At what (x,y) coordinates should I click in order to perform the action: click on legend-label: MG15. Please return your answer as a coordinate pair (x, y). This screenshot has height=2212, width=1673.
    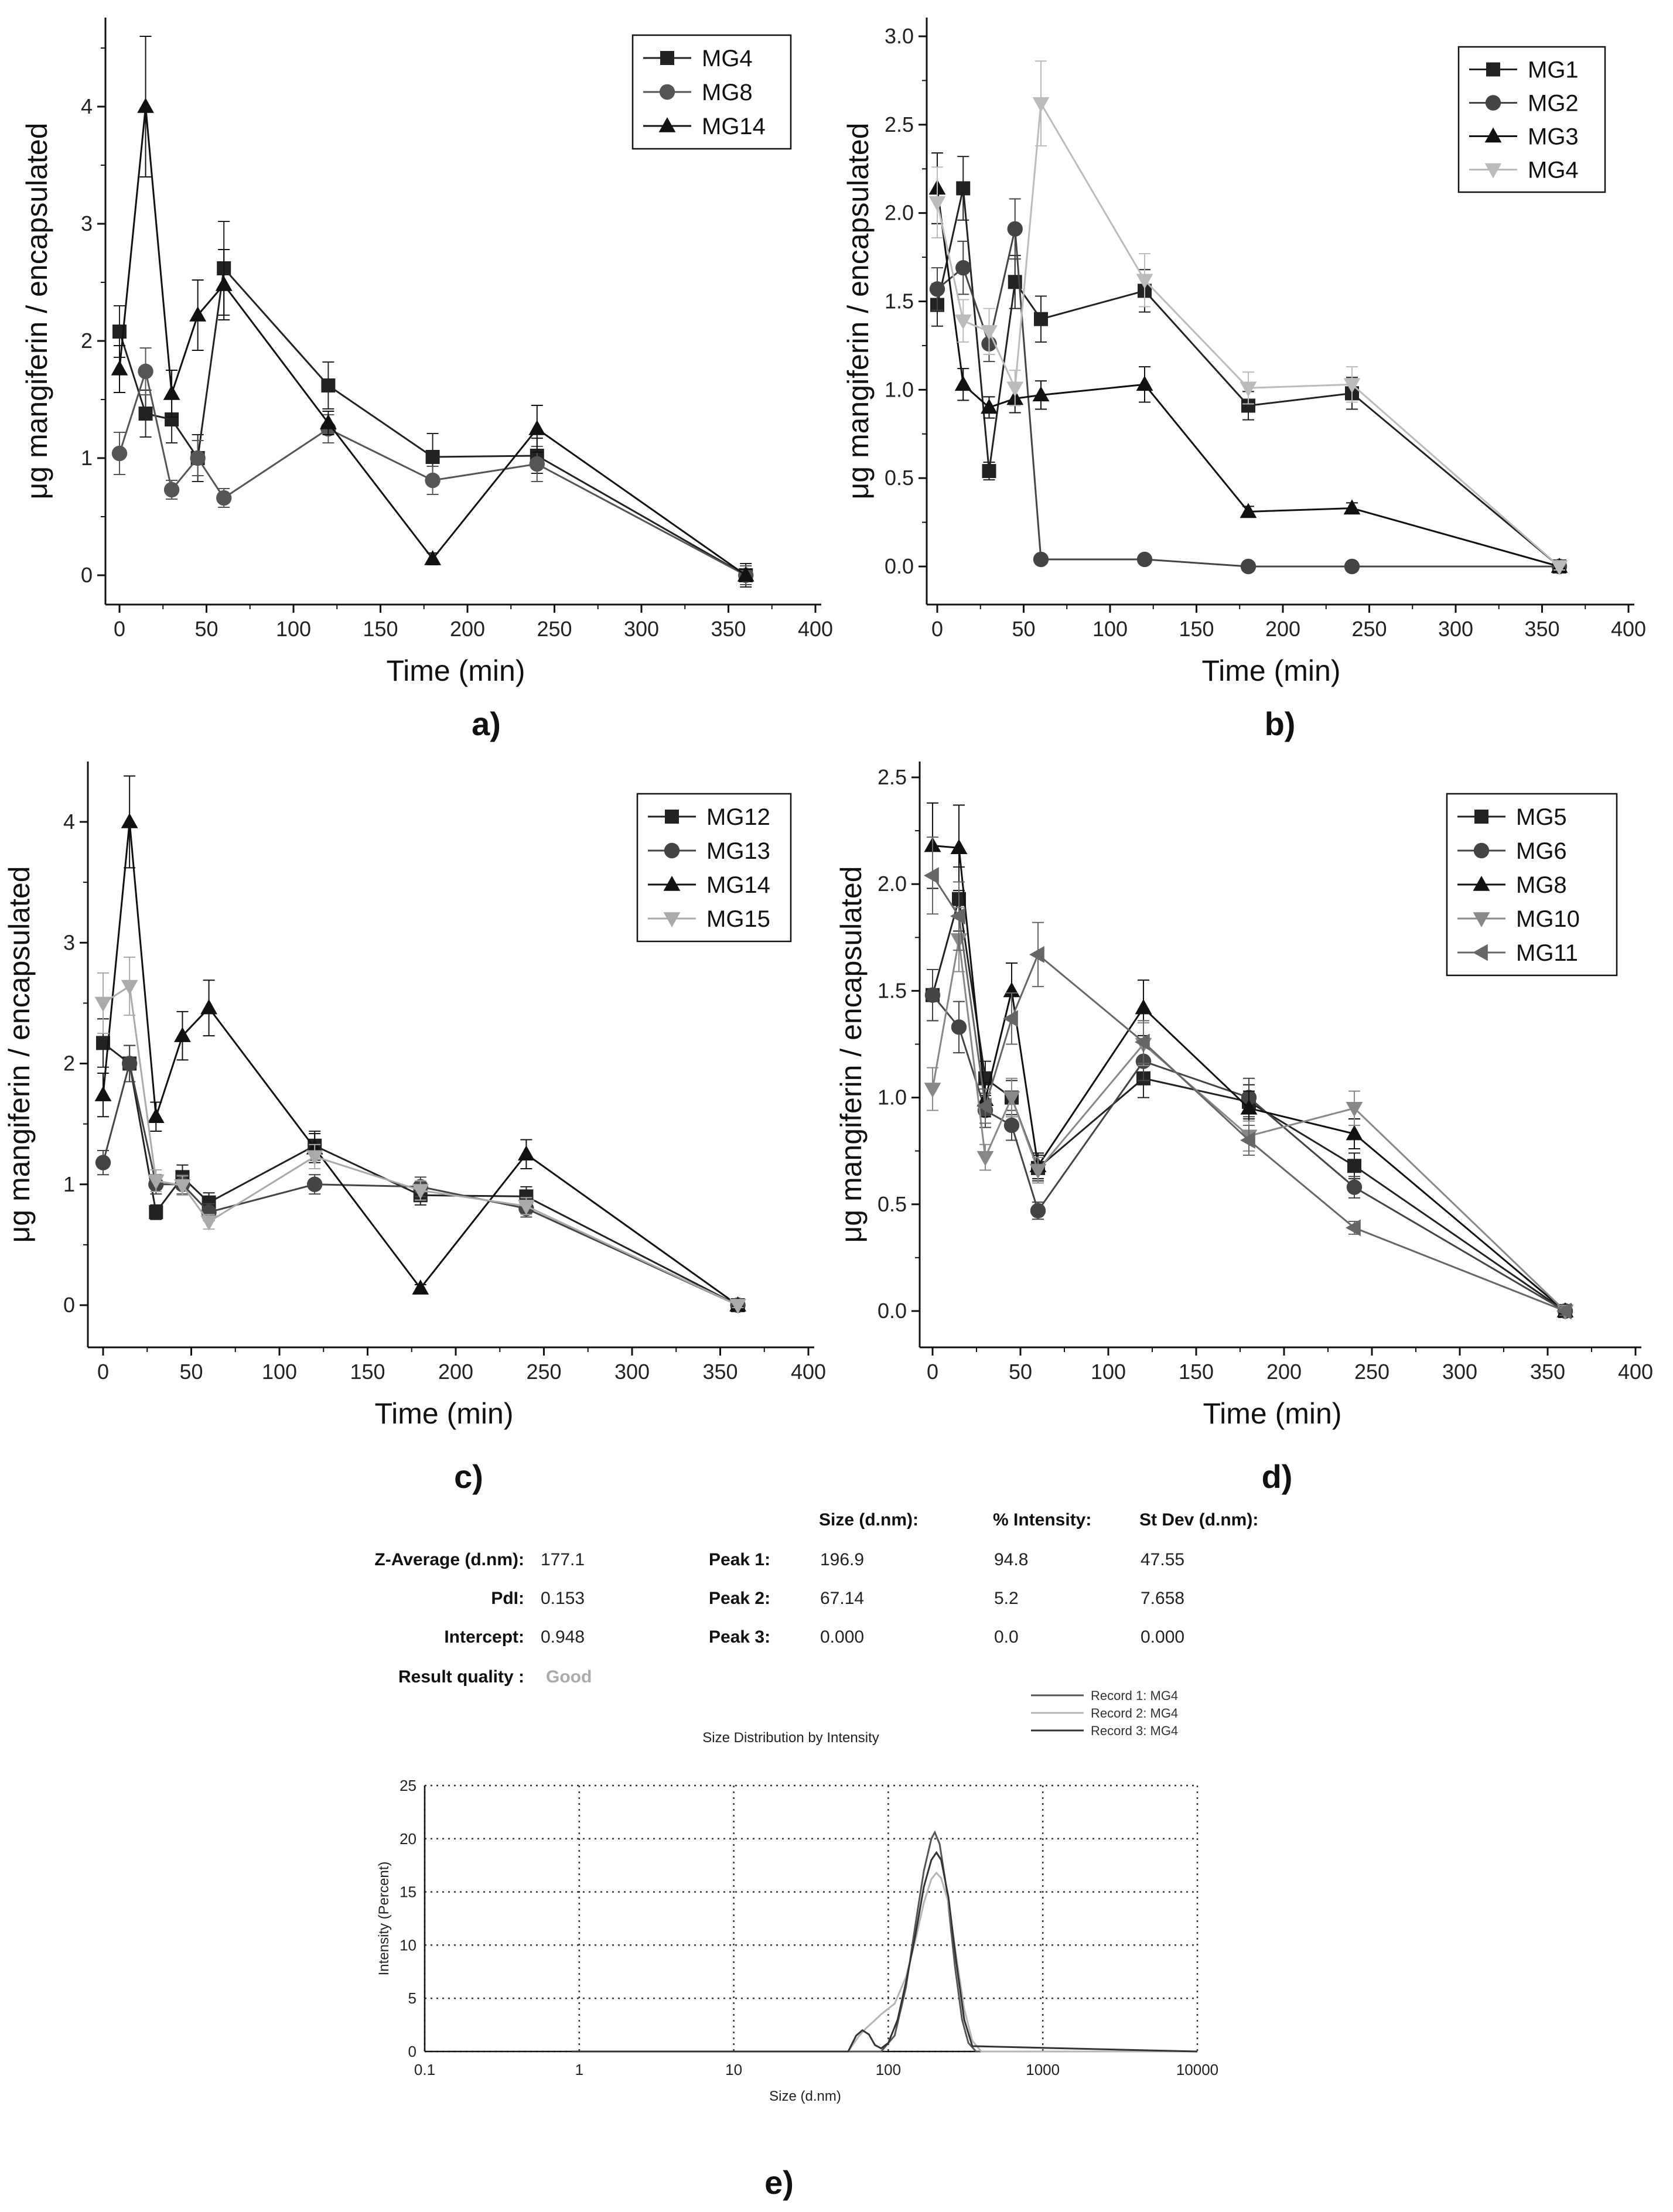
    Looking at the image, I should click on (738, 919).